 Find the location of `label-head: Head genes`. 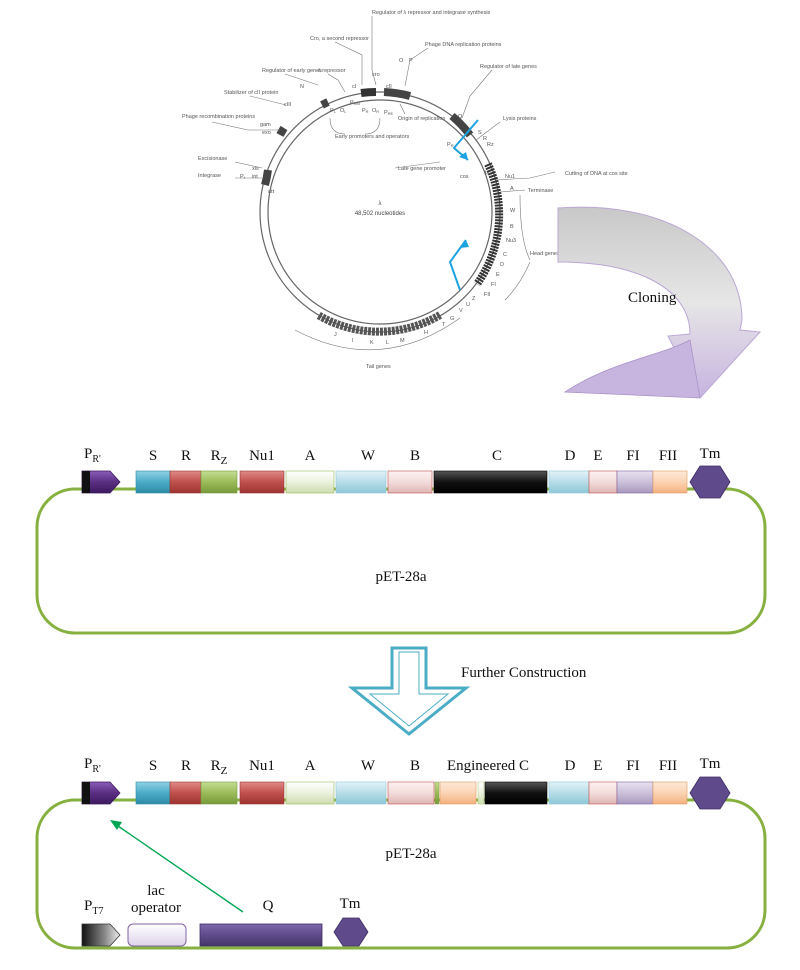

label-head: Head genes is located at coordinates (545, 254).